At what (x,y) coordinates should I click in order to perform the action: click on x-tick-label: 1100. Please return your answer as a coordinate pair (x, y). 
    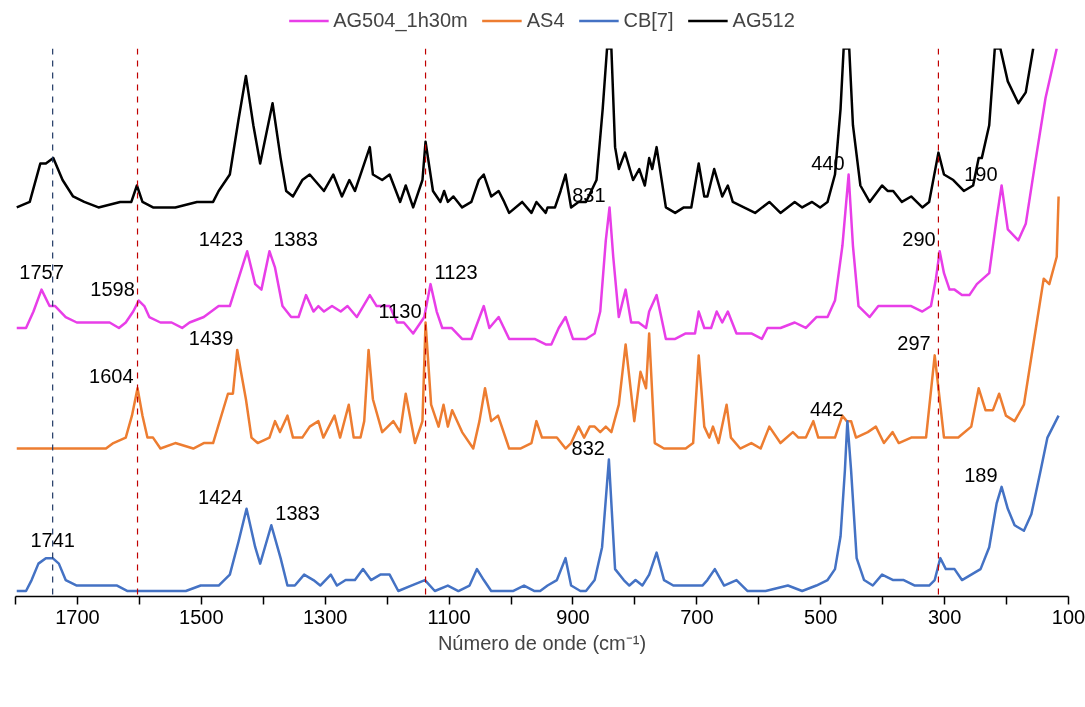
    Looking at the image, I should click on (449, 616).